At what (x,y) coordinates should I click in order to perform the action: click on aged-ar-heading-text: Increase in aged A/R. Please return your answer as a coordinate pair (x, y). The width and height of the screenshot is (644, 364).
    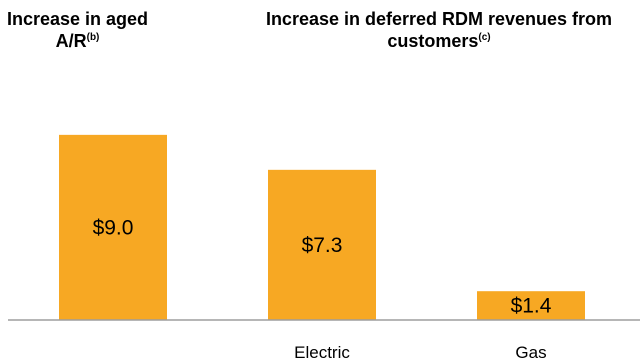
    Looking at the image, I should click on (77, 30).